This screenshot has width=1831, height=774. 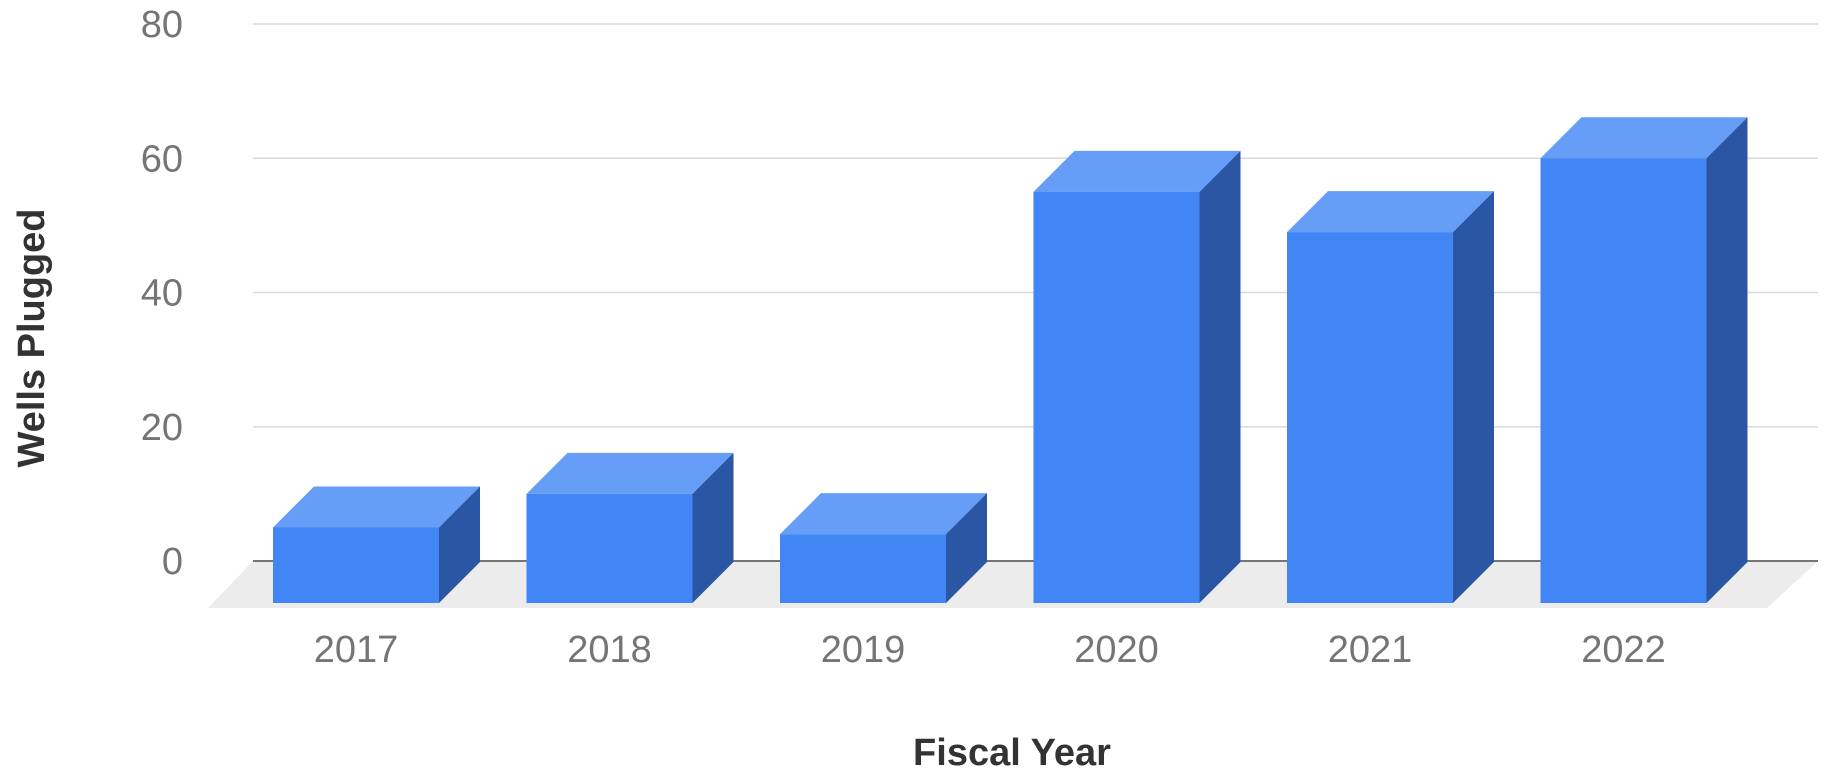 What do you see at coordinates (1012, 753) in the screenshot?
I see `x-axis-title: Fiscal Year` at bounding box center [1012, 753].